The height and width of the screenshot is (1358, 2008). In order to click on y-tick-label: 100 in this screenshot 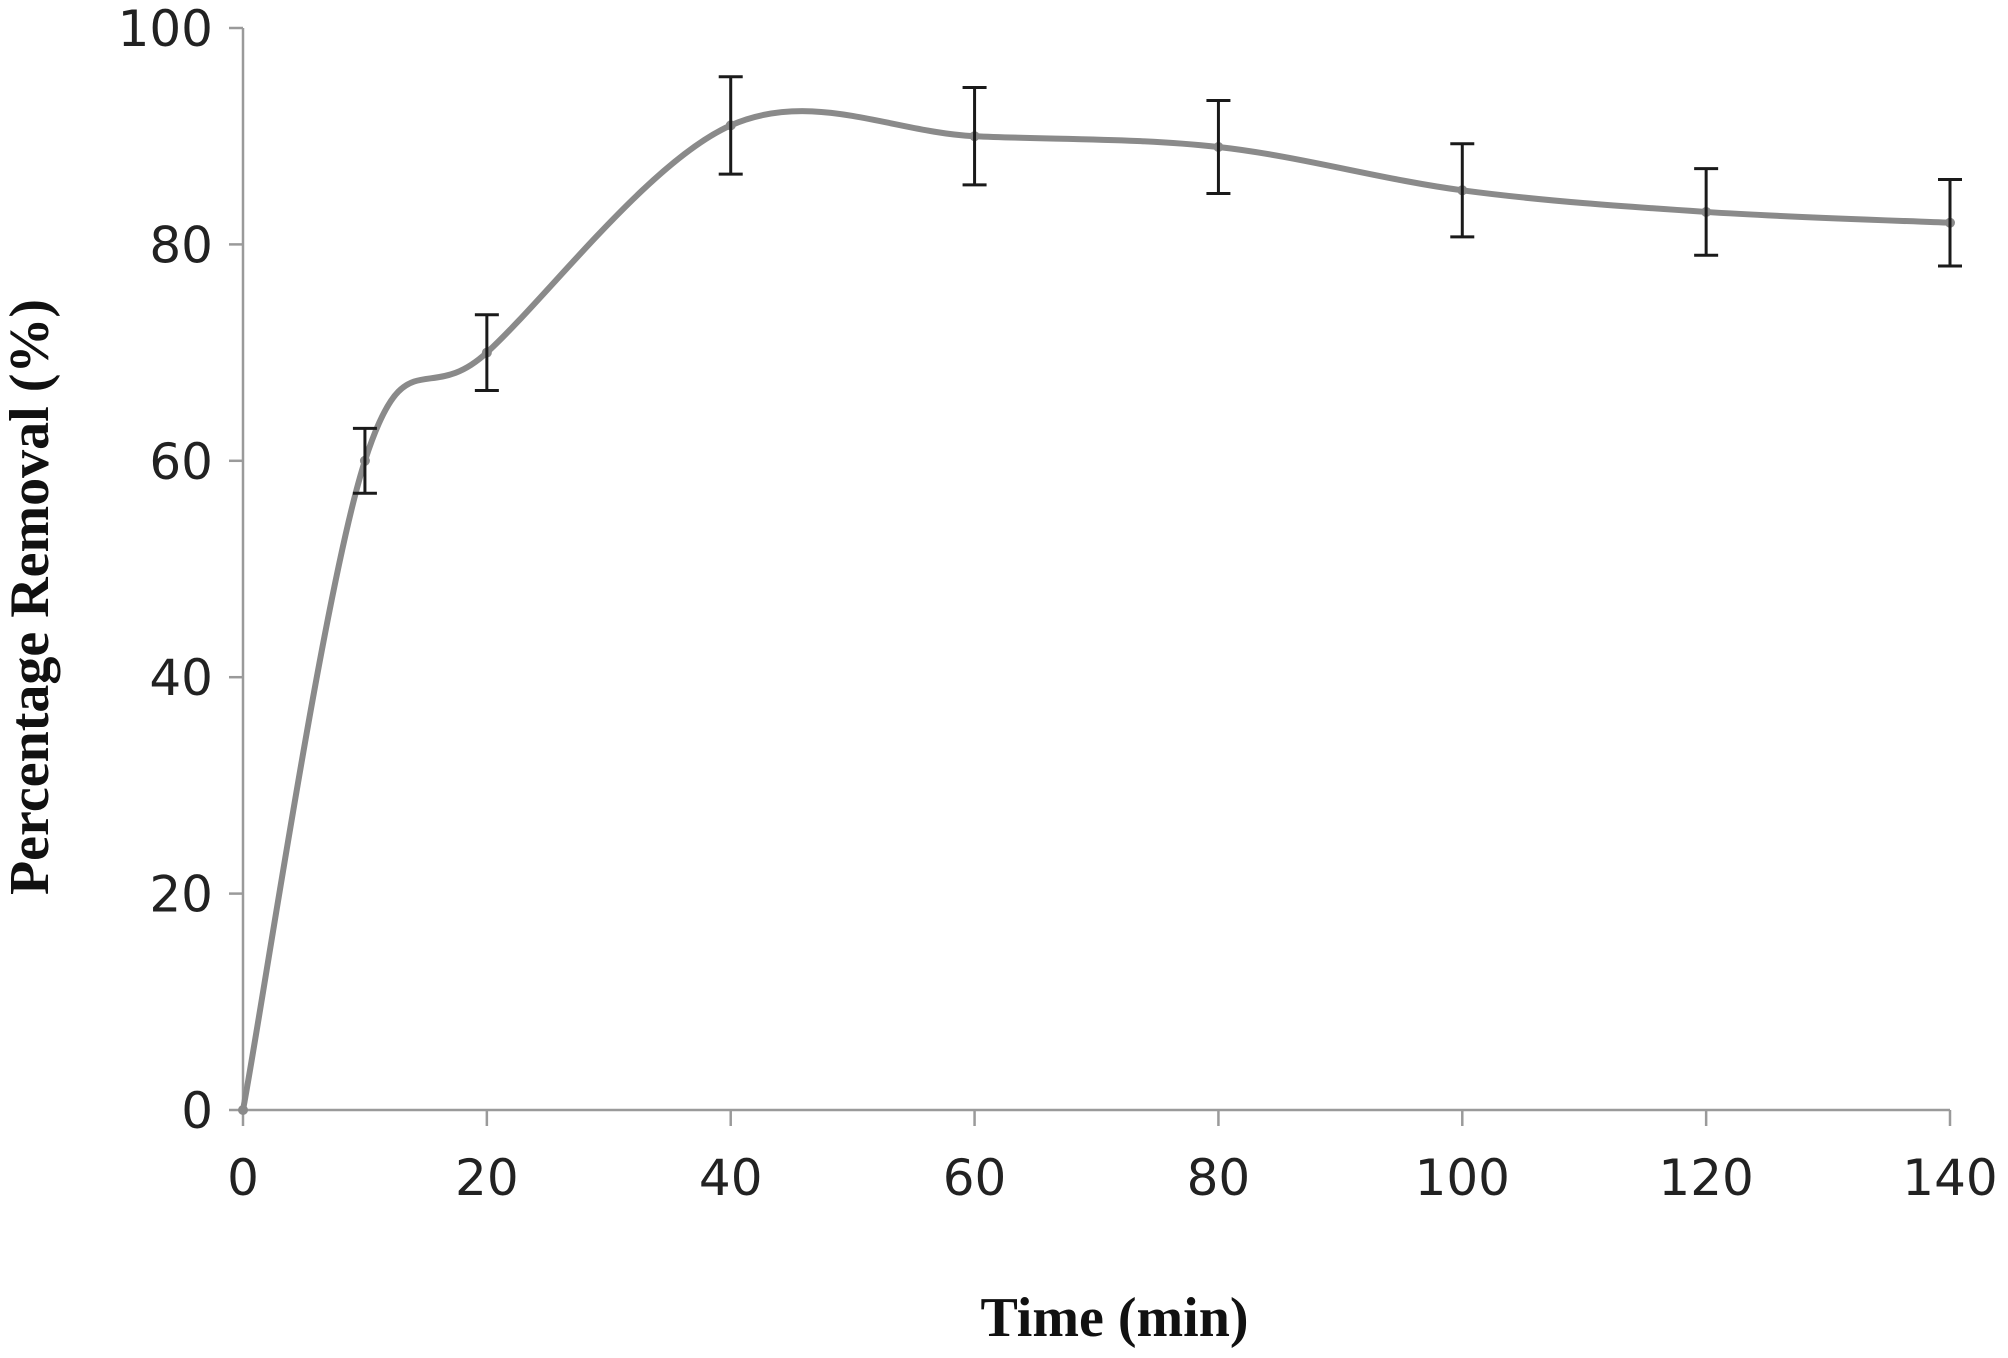, I will do `click(165, 29)`.